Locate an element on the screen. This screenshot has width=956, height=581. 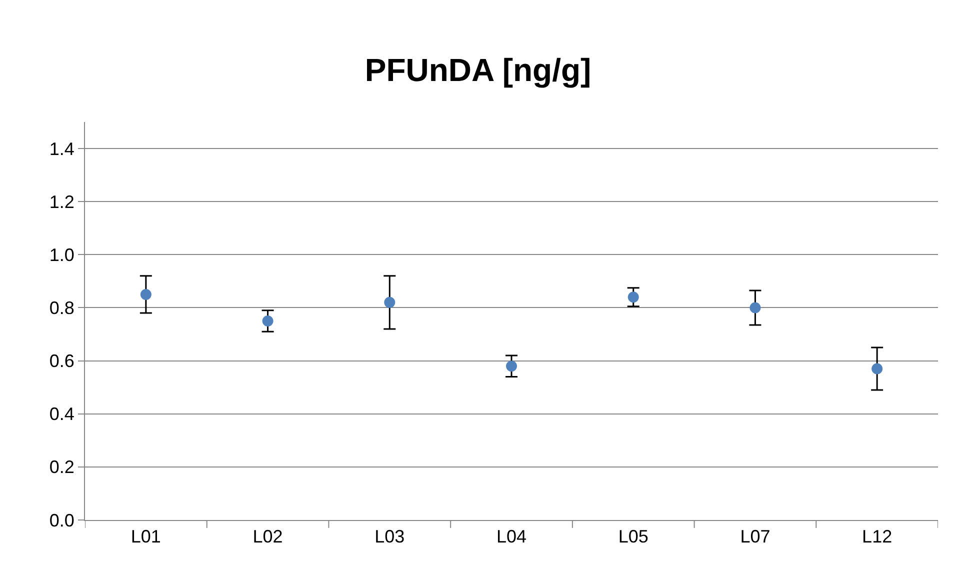
y-tick-label: 1.0 is located at coordinates (61, 254).